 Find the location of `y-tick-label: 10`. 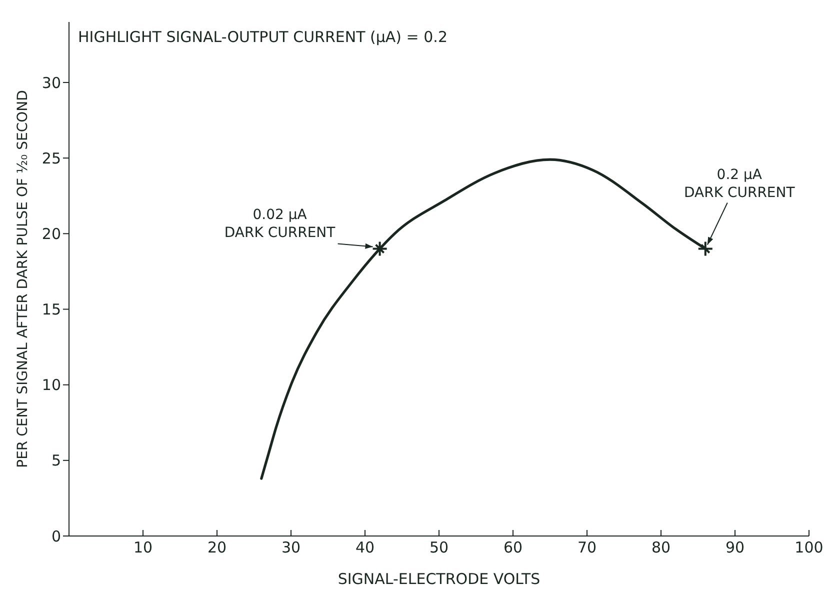

y-tick-label: 10 is located at coordinates (51, 385).